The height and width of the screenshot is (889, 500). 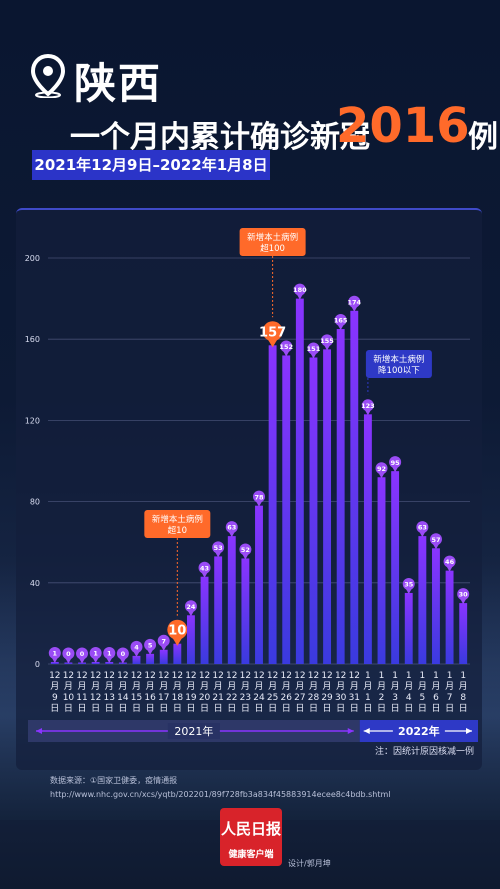 I want to click on logo-title: 人民日报, so click(x=250, y=829).